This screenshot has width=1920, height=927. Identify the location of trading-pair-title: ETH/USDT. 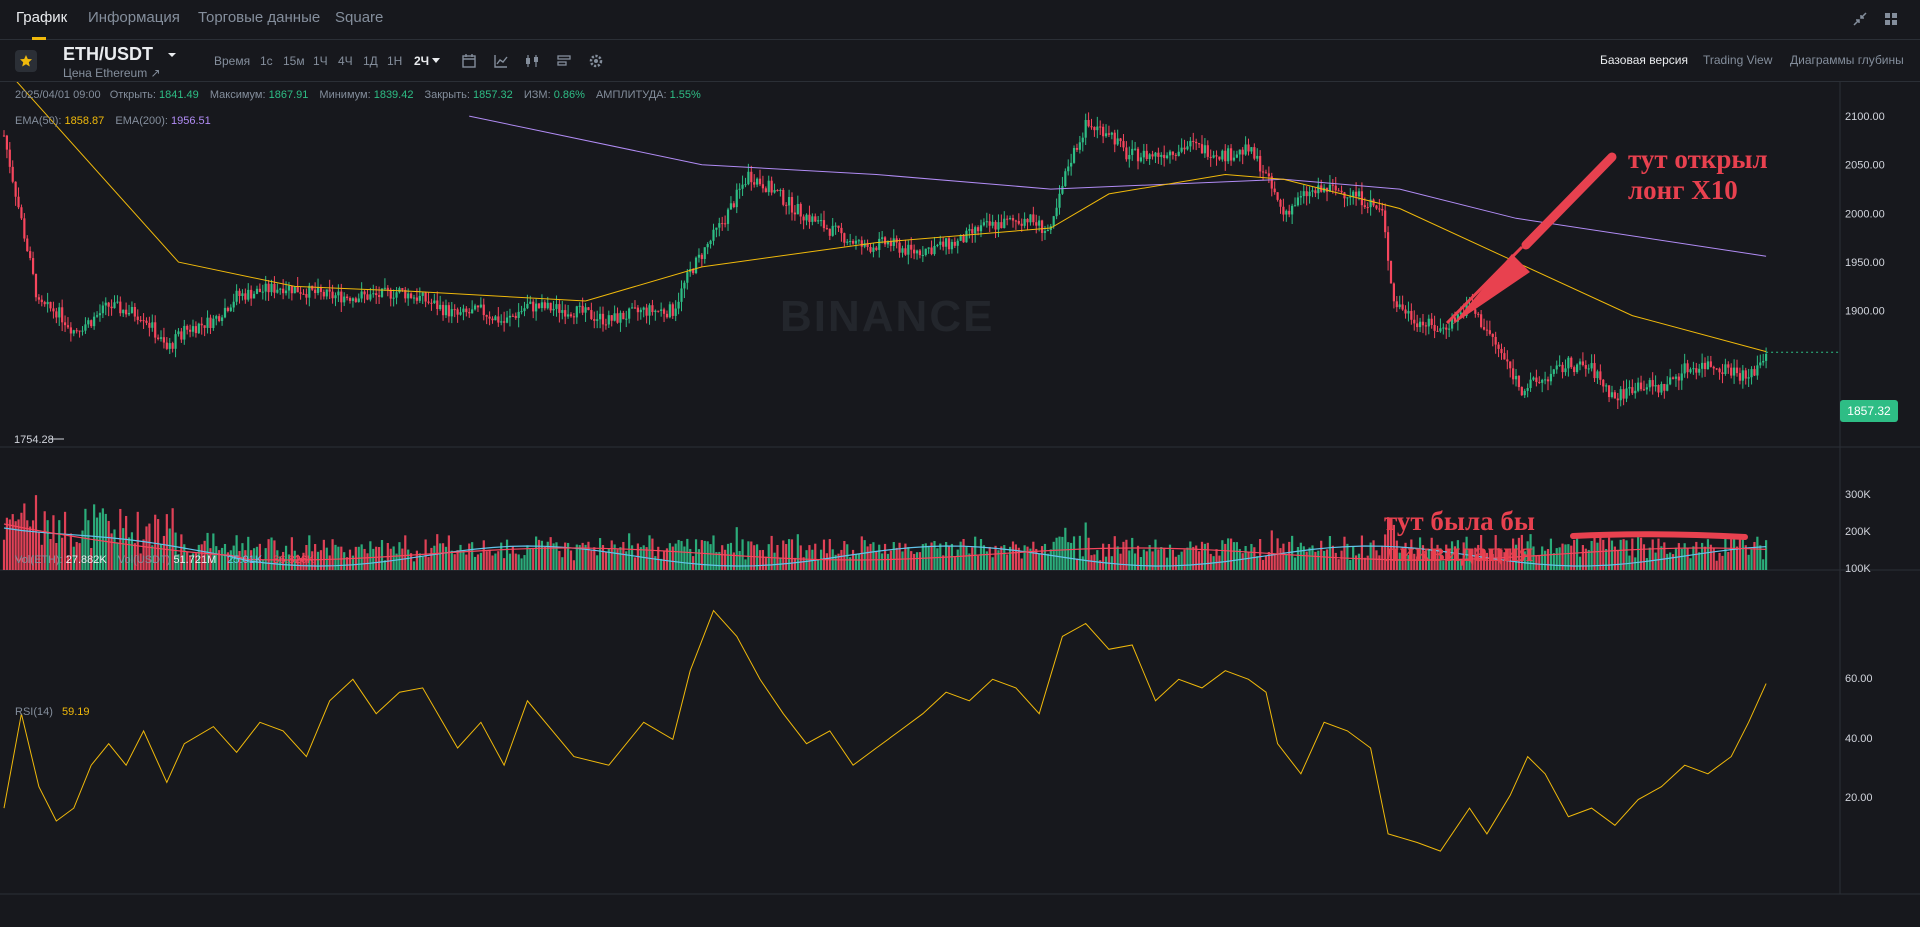
(108, 54).